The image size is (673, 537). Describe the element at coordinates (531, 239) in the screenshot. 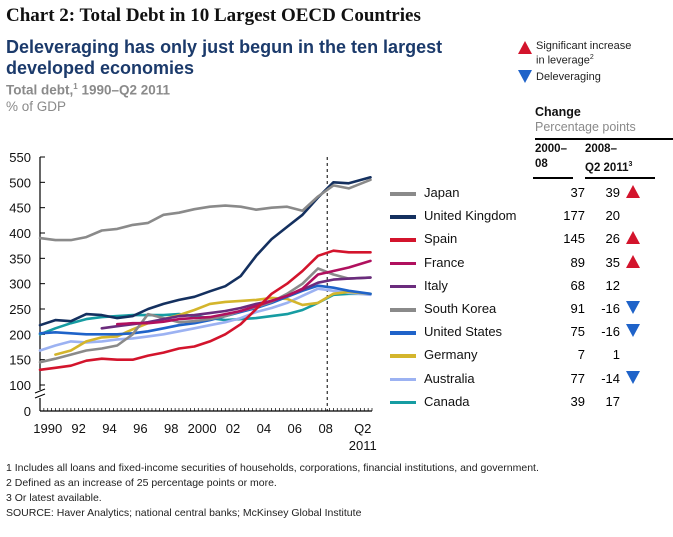

I see `legend-item-spain: Spain 145 26` at that location.